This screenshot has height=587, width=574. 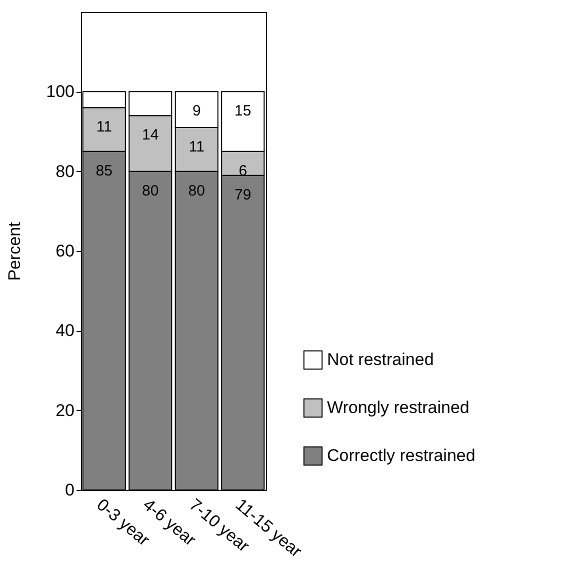 What do you see at coordinates (14, 251) in the screenshot?
I see `y-axis-title: Percent` at bounding box center [14, 251].